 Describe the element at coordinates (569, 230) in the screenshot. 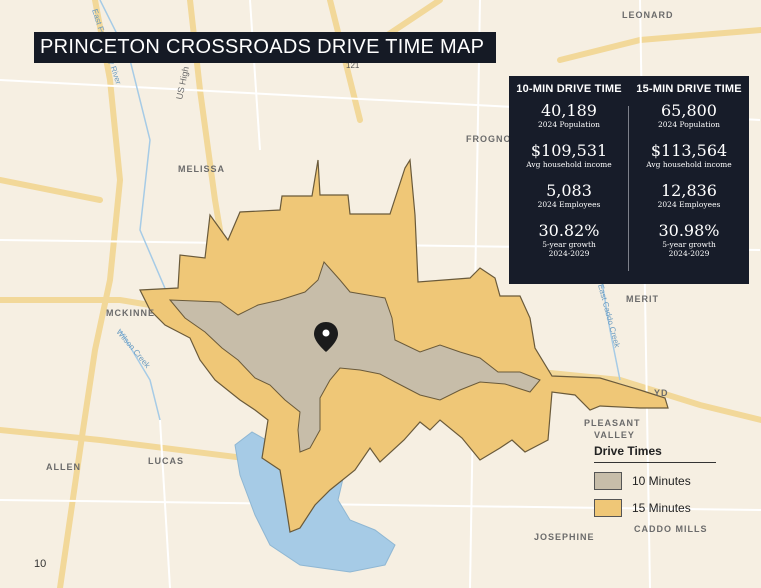

I see `stat-value: 30.82%` at that location.